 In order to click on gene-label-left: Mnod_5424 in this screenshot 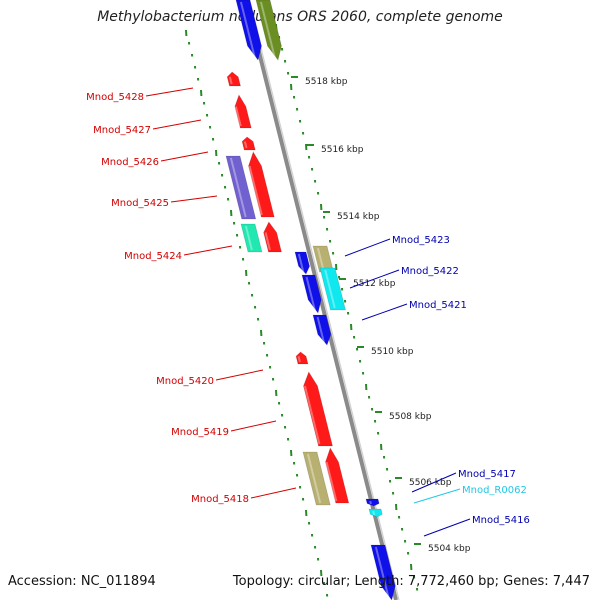, I will do `click(153, 256)`.